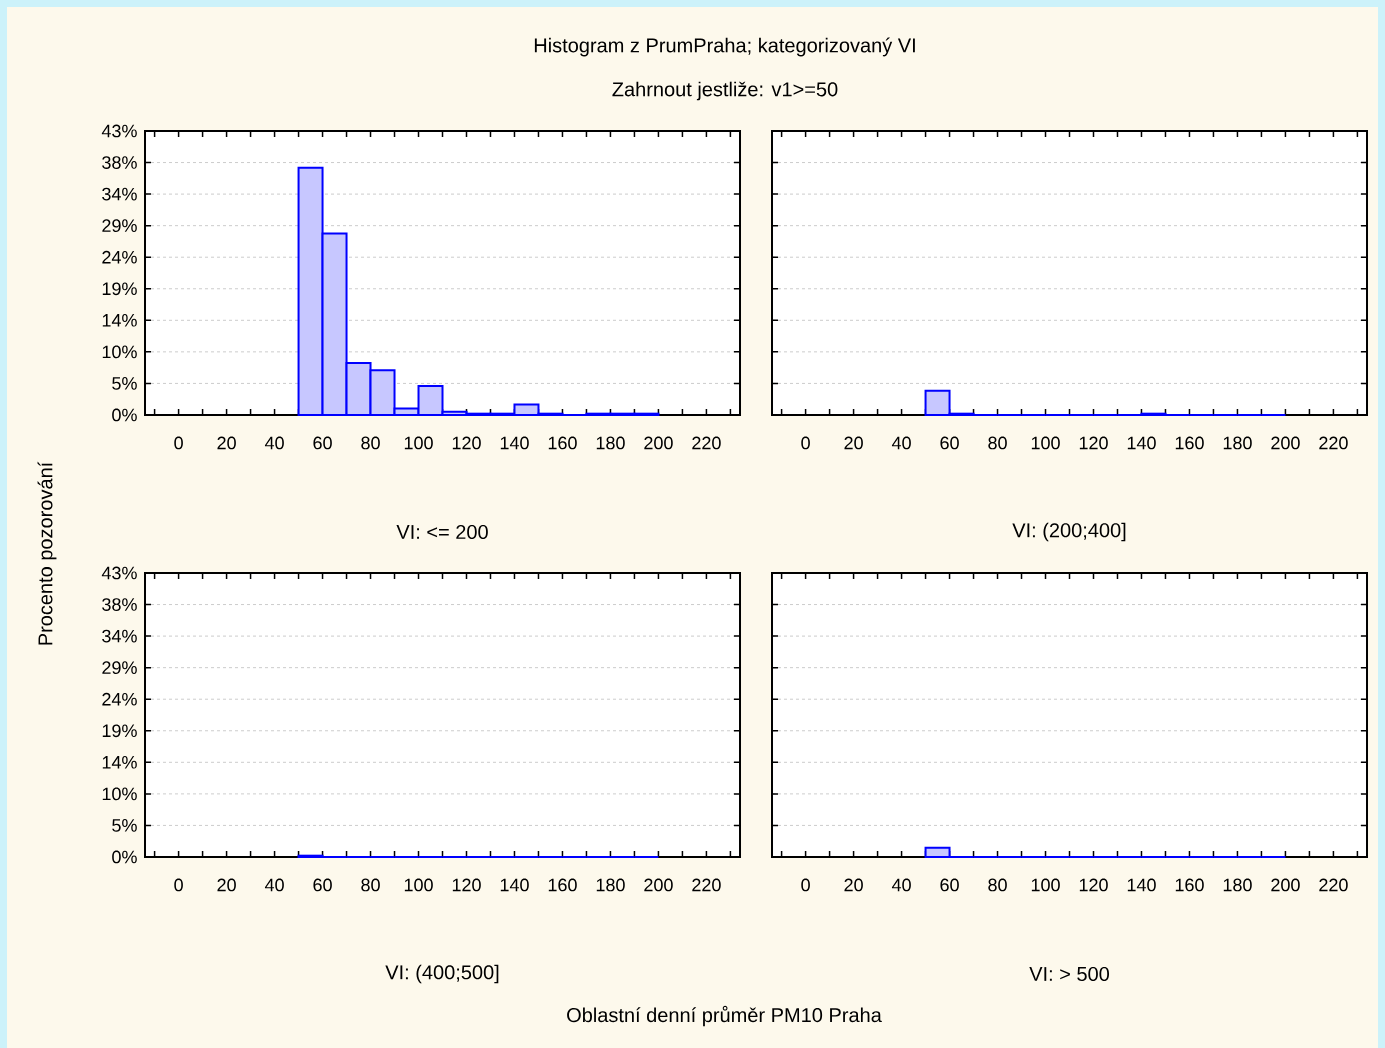 This screenshot has width=1385, height=1048. Describe the element at coordinates (1069, 974) in the screenshot. I see `x-axis-title: VI: > 500` at that location.